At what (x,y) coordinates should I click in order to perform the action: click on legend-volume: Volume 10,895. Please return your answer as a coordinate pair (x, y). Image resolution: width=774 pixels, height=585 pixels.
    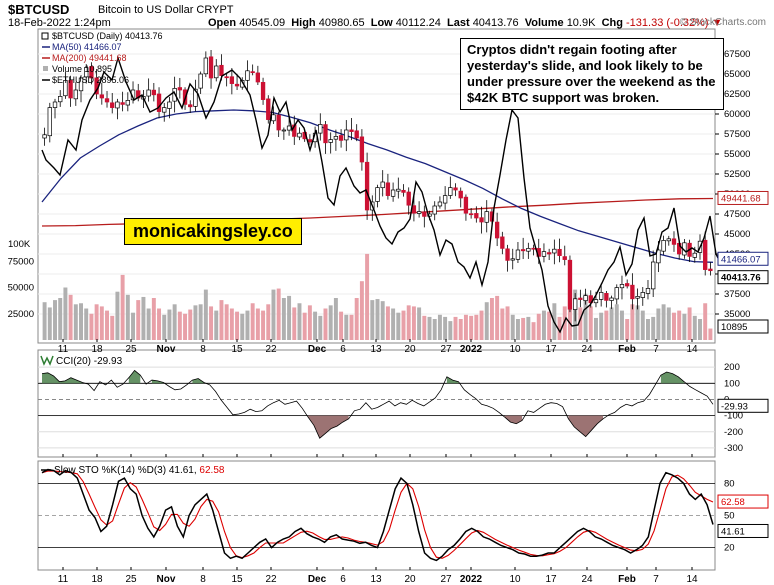
    Looking at the image, I should click on (82, 69).